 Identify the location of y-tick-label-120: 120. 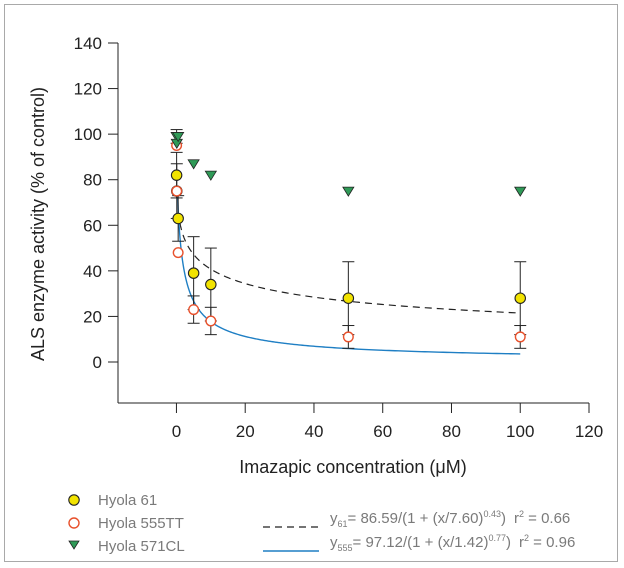
(88, 89).